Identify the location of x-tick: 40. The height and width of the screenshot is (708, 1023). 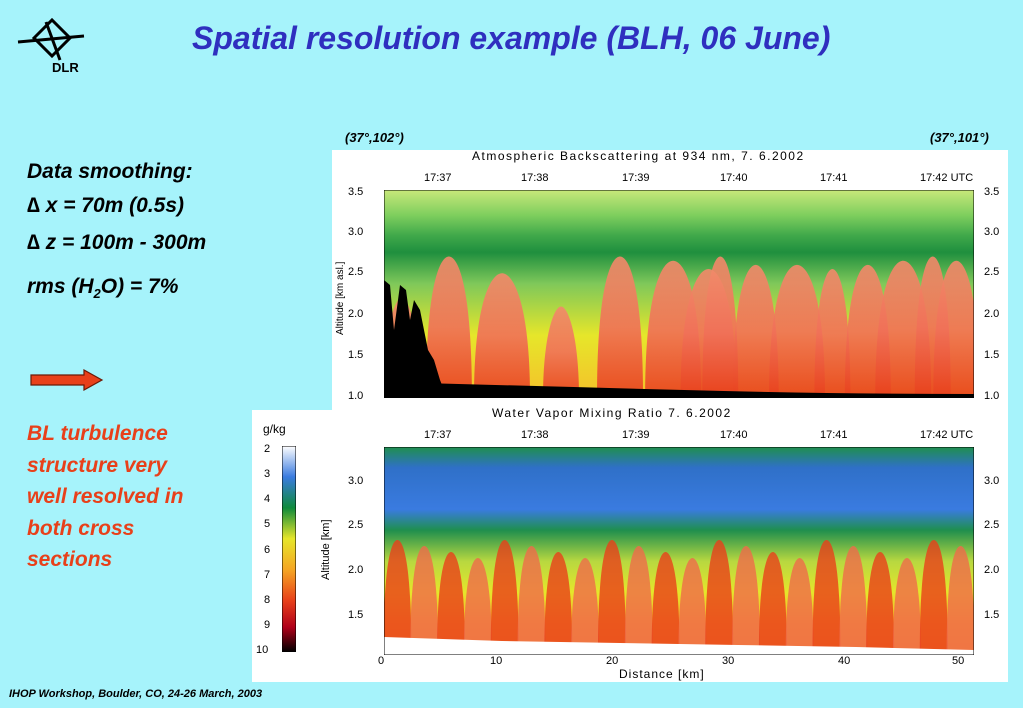
(844, 661).